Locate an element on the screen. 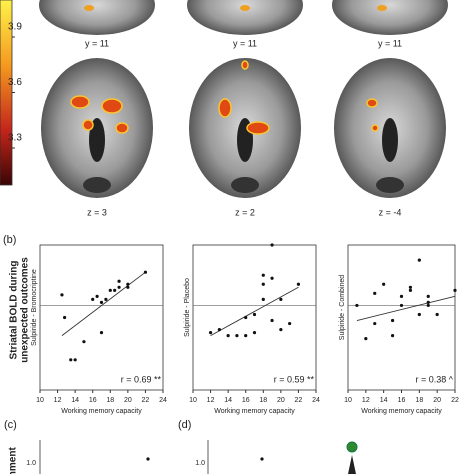  marker-icon is located at coordinates (352, 447).